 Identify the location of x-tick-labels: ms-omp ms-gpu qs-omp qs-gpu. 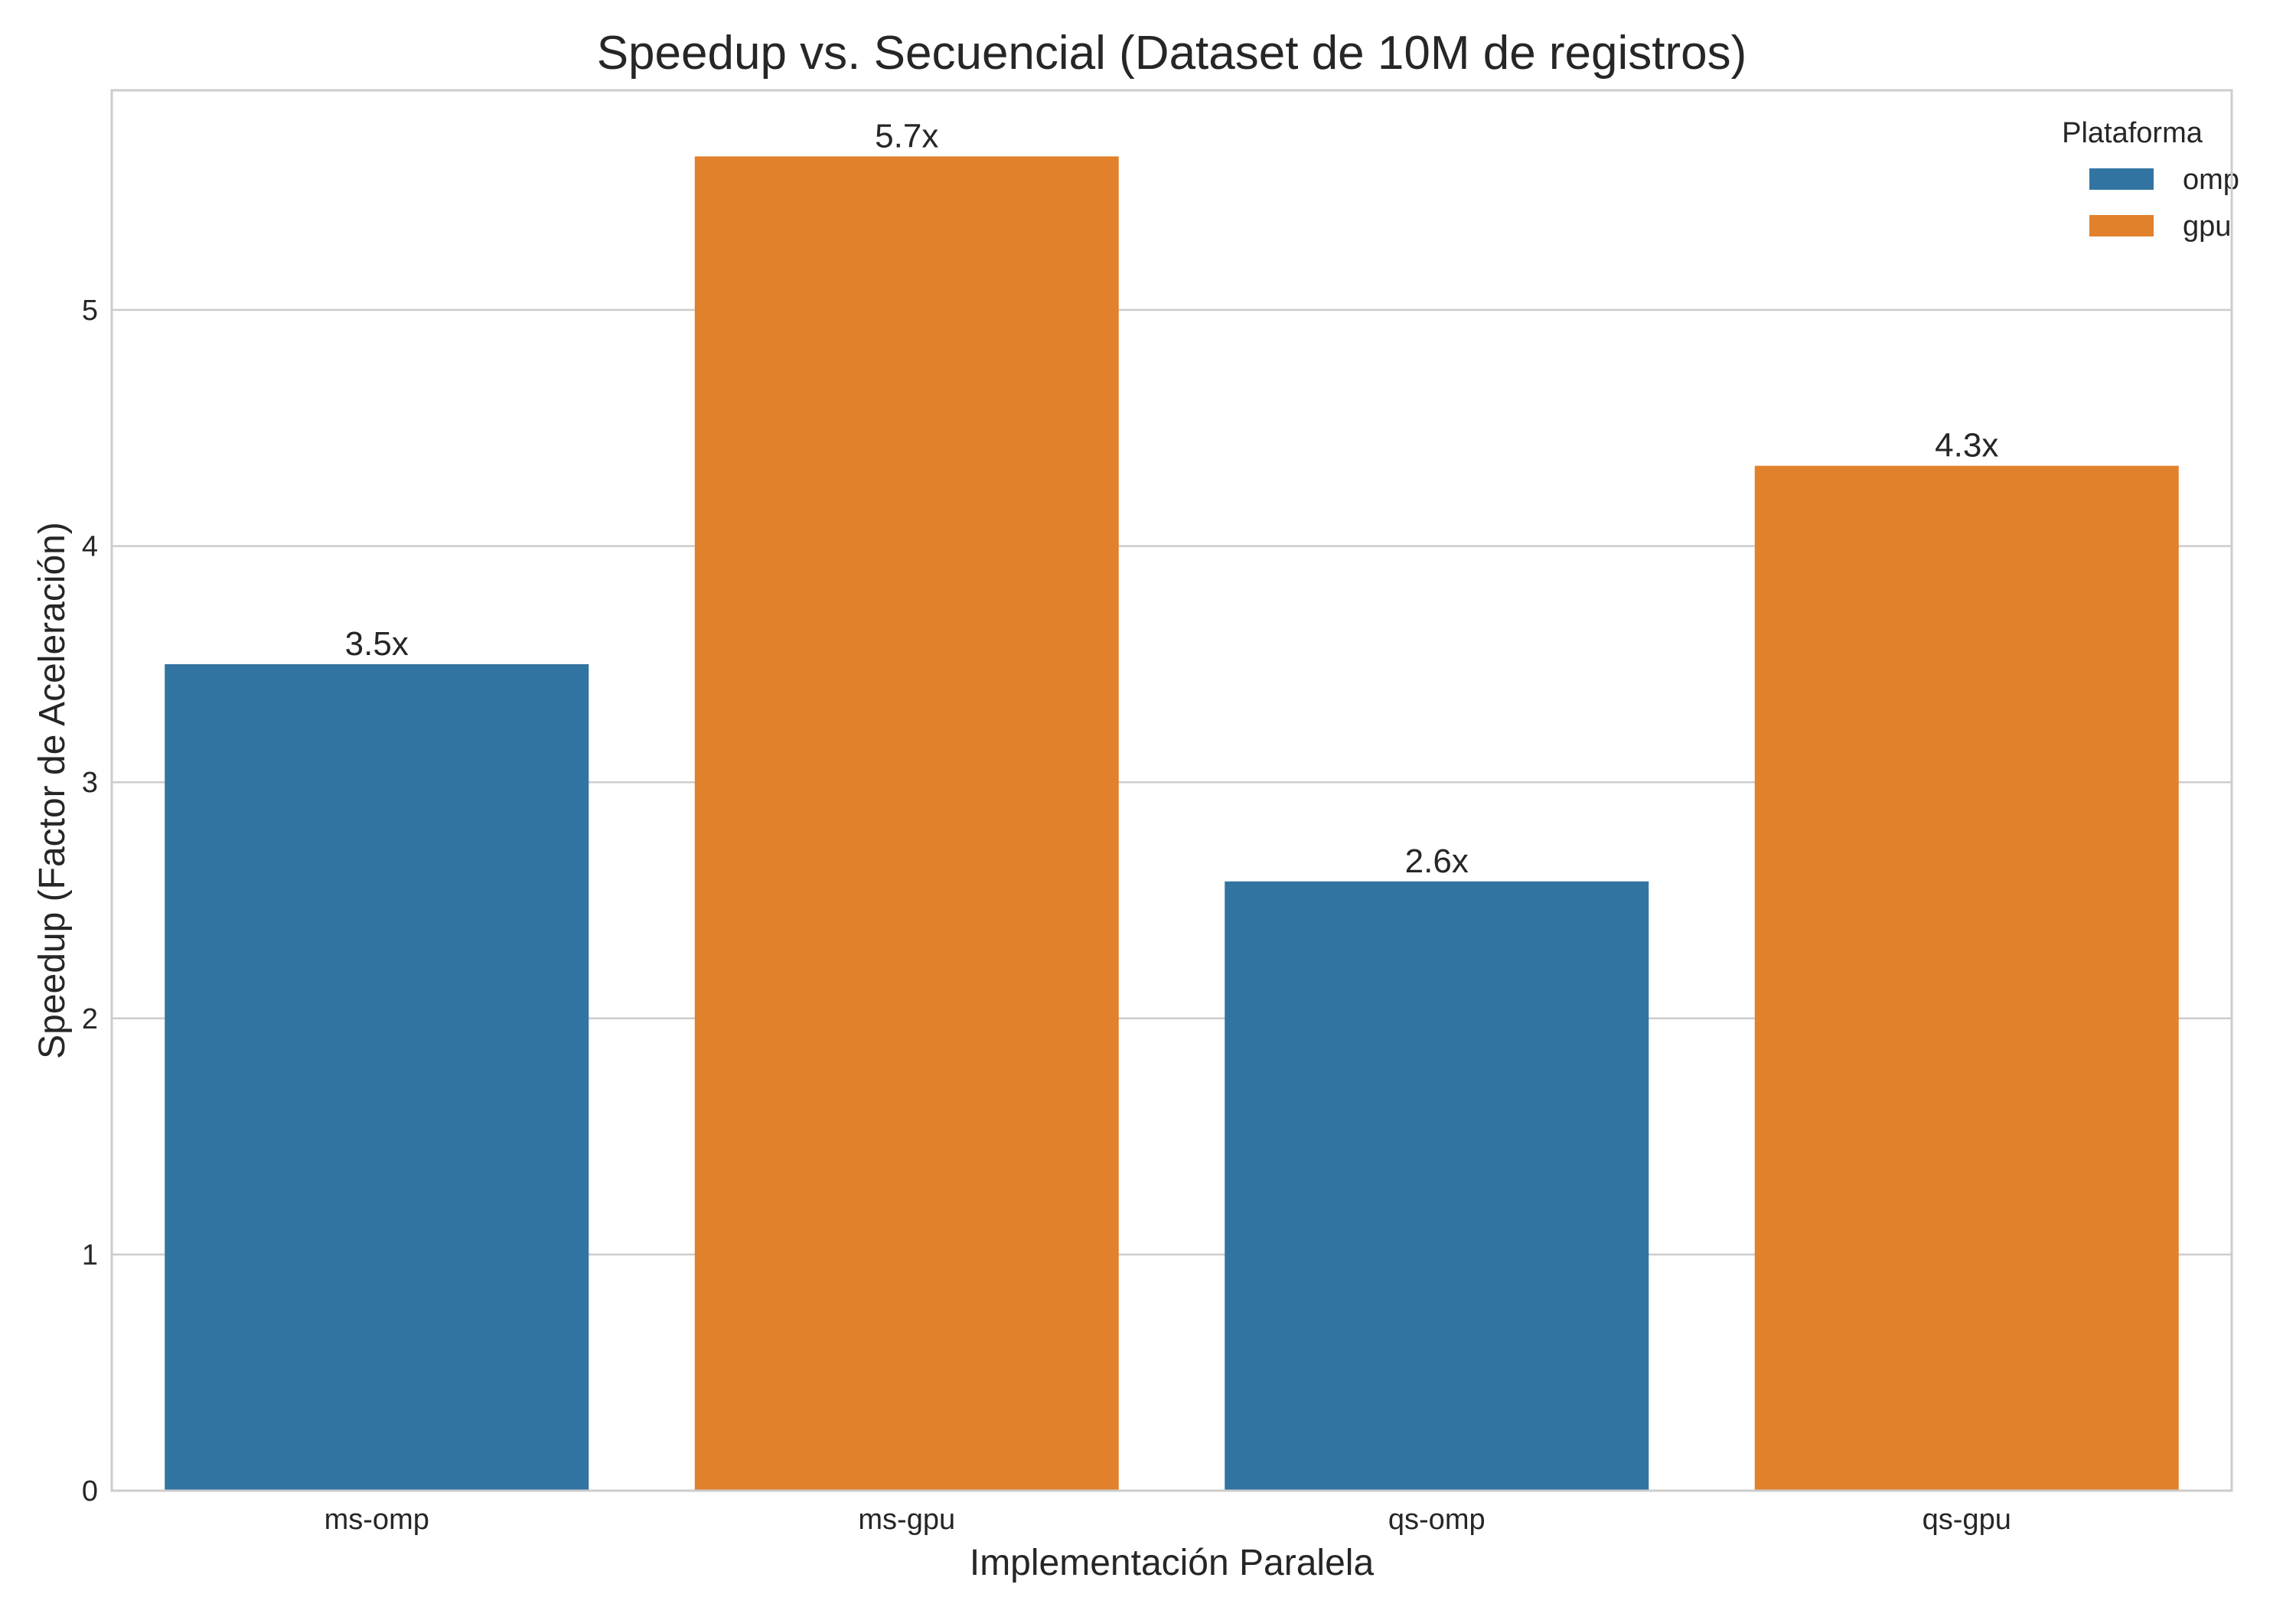
(1168, 1520).